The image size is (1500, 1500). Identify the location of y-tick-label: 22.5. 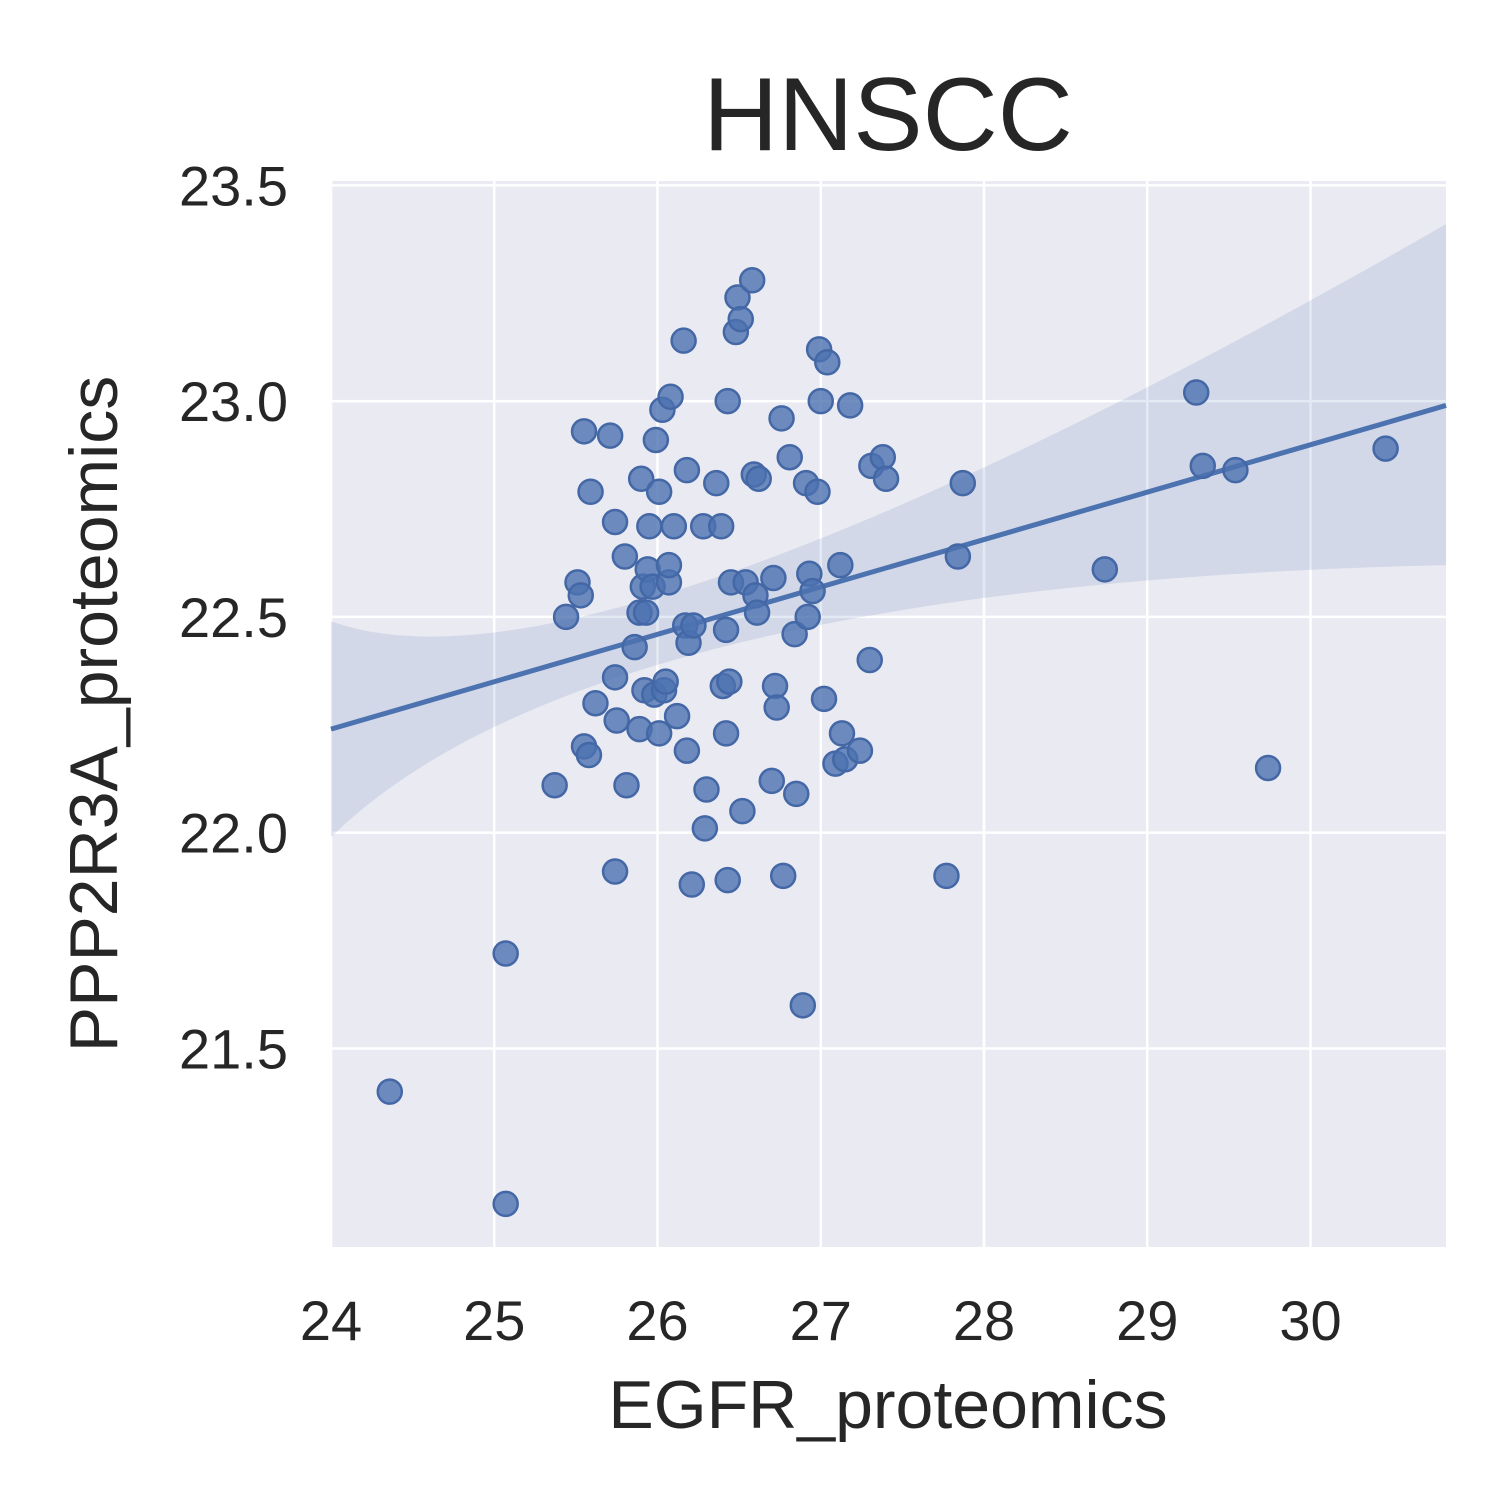
(233, 617).